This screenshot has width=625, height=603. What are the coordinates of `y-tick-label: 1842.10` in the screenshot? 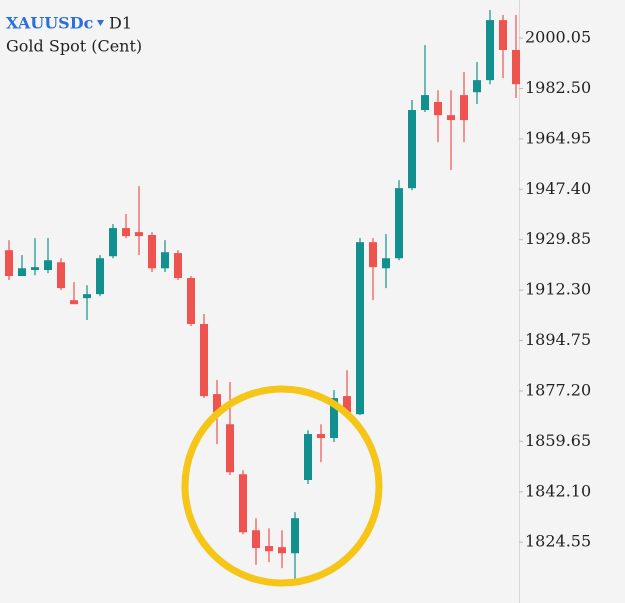 It's located at (558, 490).